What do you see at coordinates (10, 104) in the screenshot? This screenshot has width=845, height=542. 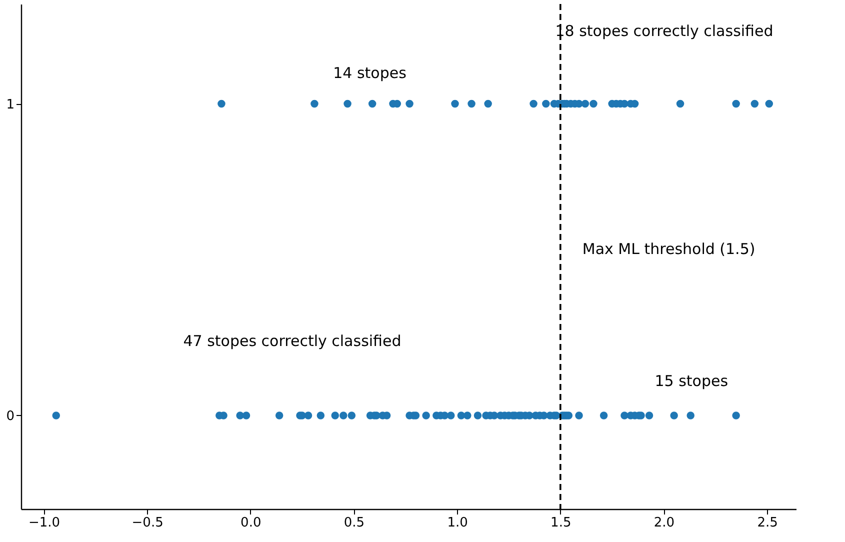 I see `y-tick-label: 1` at bounding box center [10, 104].